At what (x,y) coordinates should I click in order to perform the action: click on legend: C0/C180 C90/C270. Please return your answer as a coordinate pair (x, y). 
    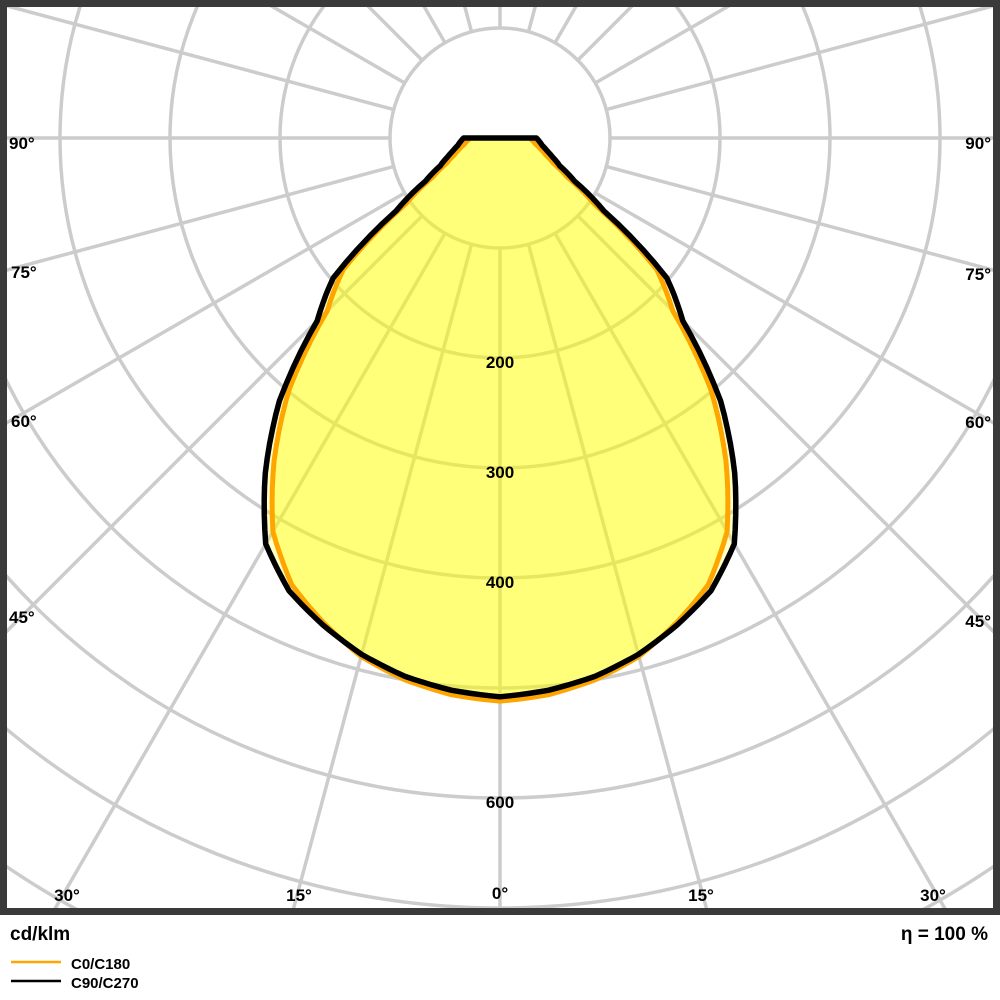
    Looking at the image, I should click on (75, 974).